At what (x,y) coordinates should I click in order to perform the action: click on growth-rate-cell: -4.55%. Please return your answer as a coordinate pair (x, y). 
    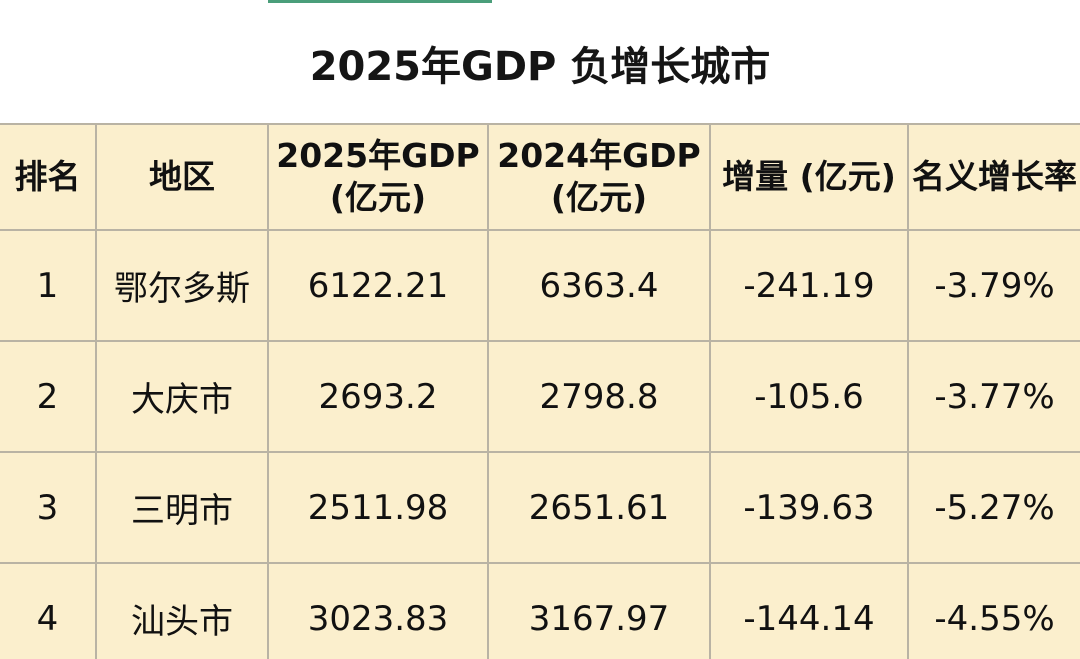
    Looking at the image, I should click on (993, 610).